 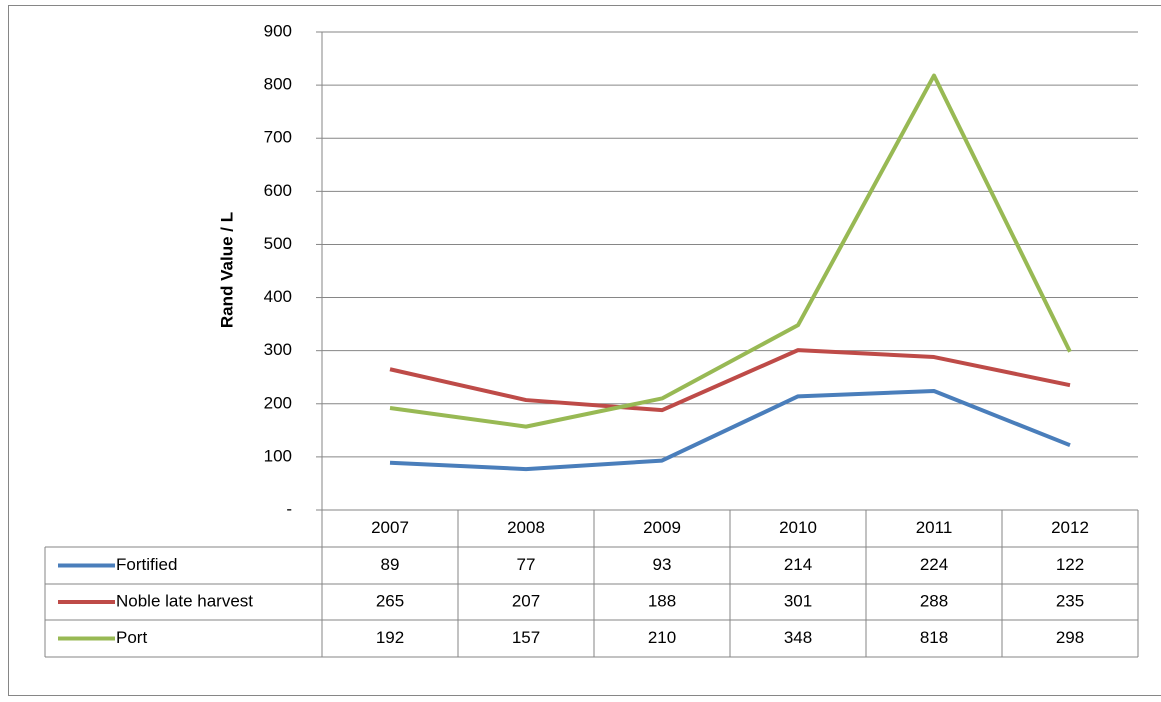 I want to click on y-tick-label: 300, so click(x=278, y=349).